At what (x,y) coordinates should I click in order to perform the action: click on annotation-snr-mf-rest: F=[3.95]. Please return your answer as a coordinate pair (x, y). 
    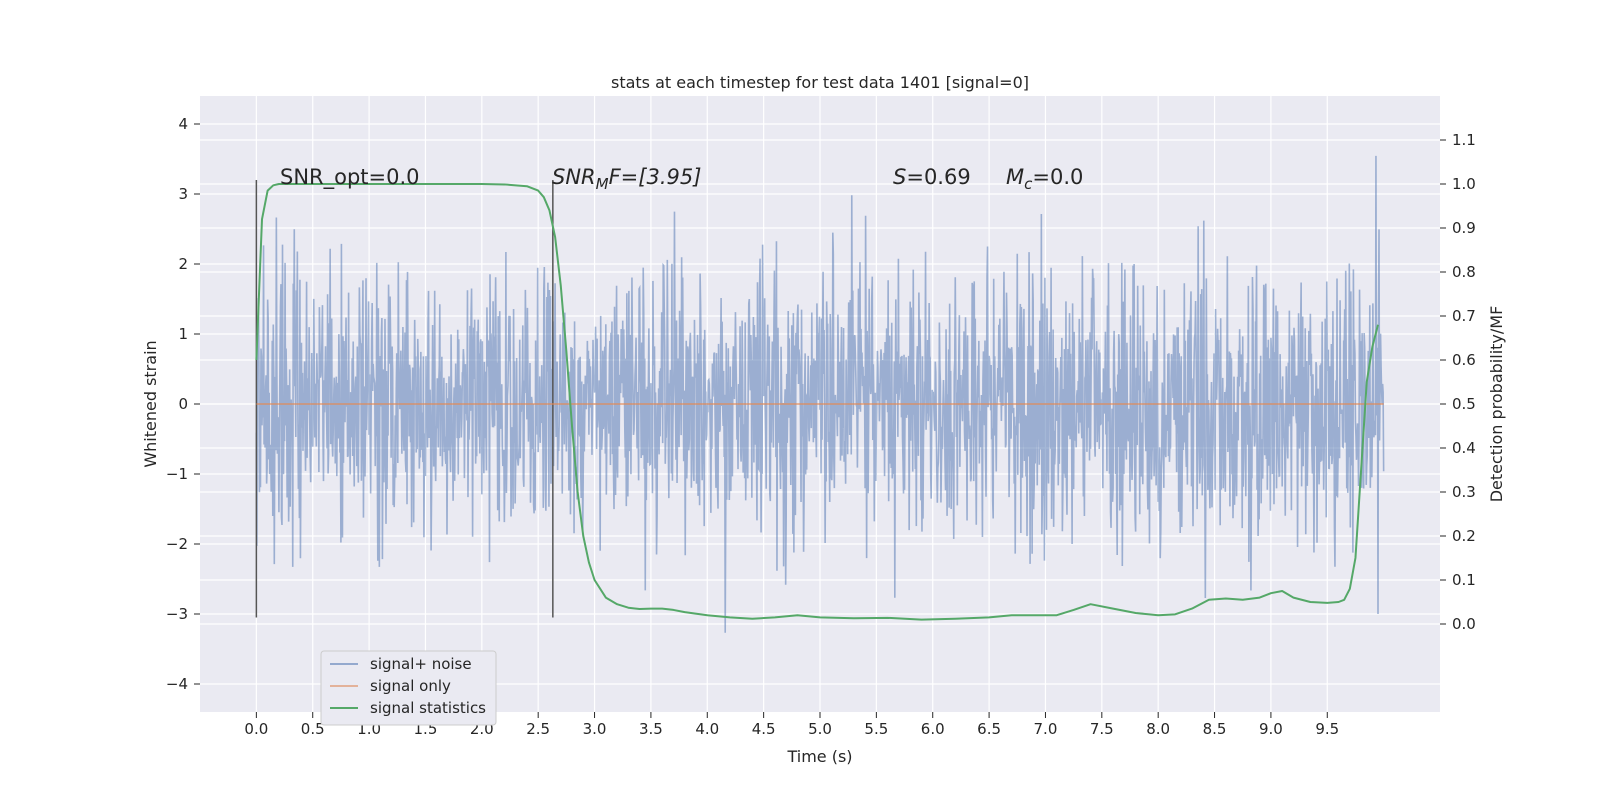
    Looking at the image, I should click on (655, 177).